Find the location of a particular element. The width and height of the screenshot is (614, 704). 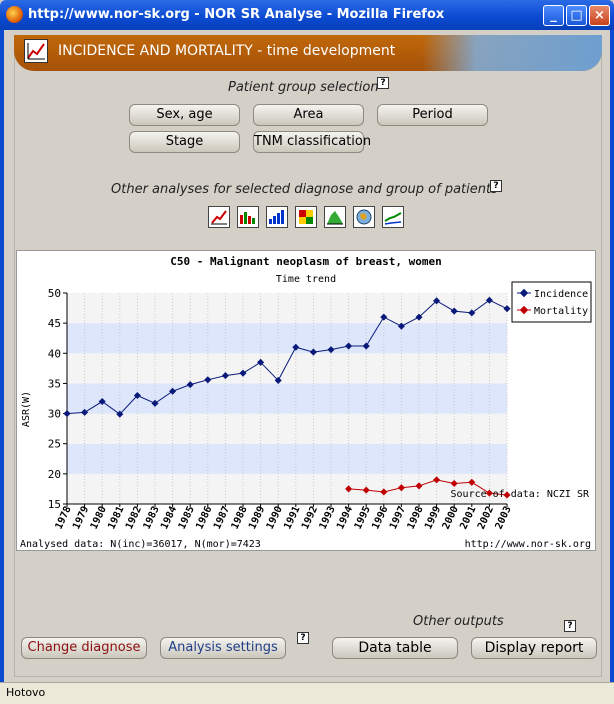

status-bar: Hotovo is located at coordinates (307, 693).